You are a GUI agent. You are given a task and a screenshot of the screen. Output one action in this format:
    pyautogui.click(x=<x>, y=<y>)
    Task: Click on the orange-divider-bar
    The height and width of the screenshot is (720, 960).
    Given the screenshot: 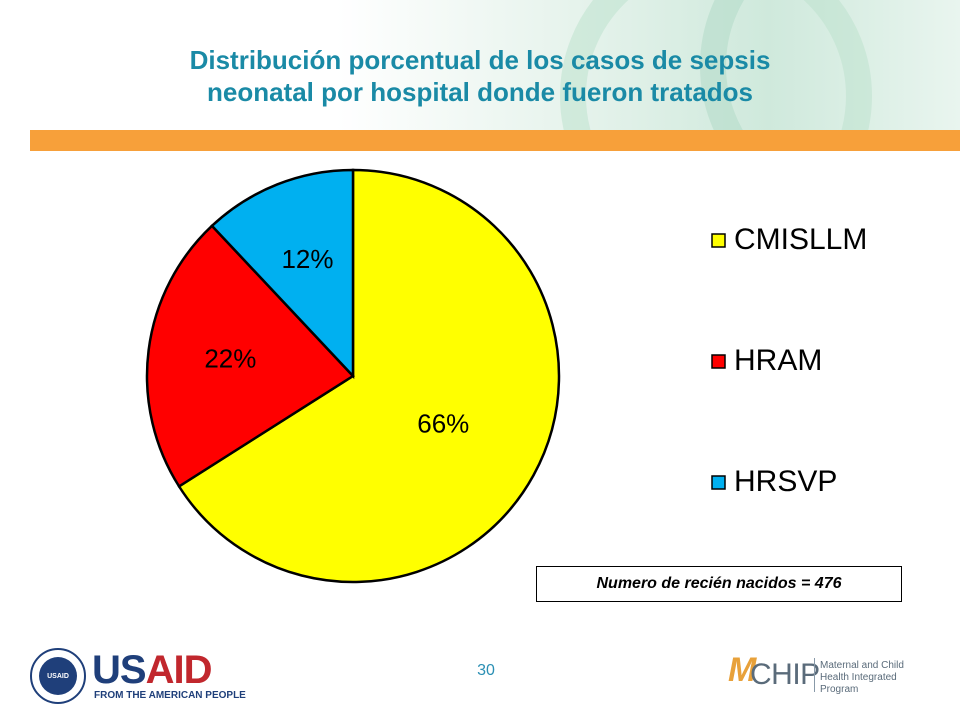 What is the action you would take?
    pyautogui.click(x=480, y=140)
    